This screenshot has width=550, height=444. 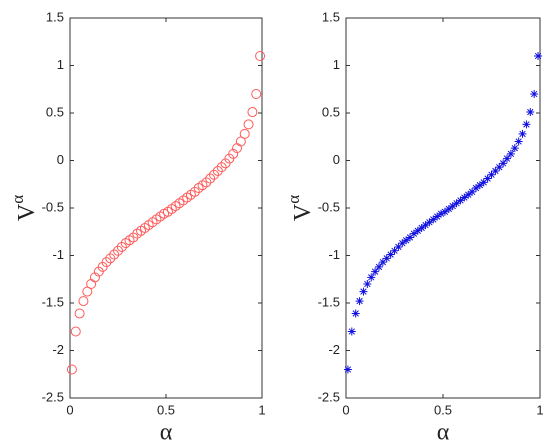 I want to click on y-tick-label: 1.5, so click(x=331, y=16).